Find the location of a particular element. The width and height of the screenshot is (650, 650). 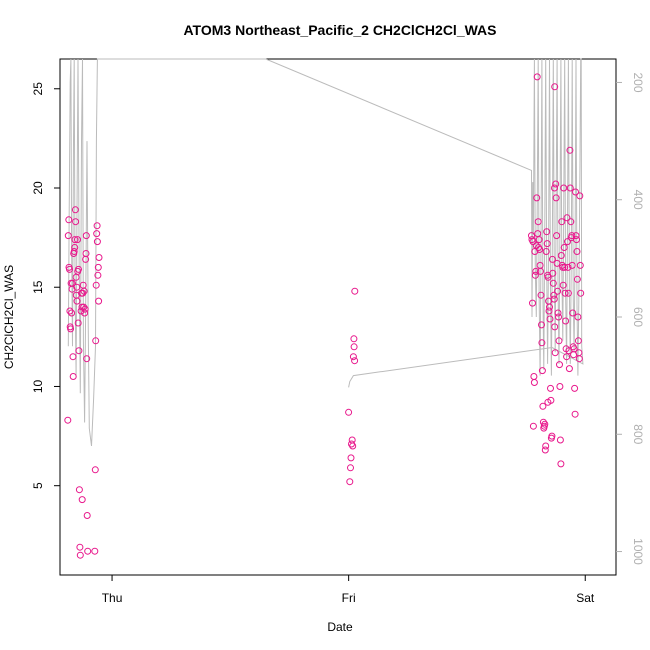

y2-axis: 200 400 600 800 1000 is located at coordinates (630, 318).